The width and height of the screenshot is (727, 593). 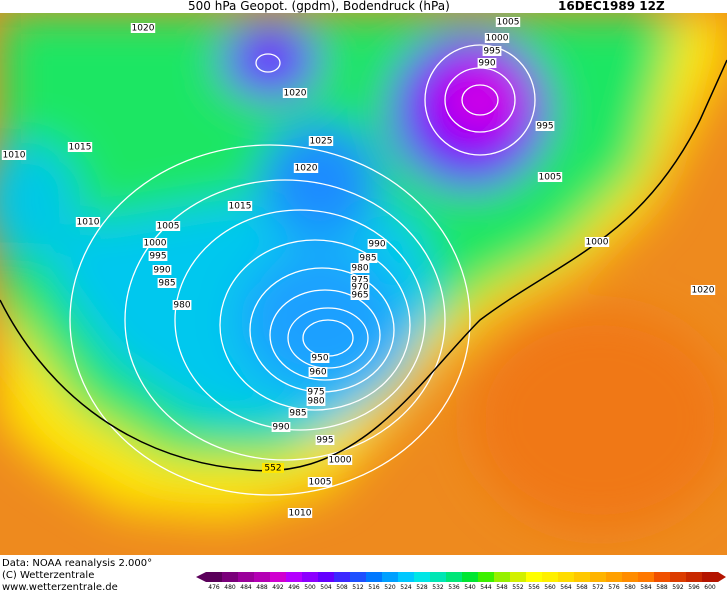 I want to click on data-source: Data: NOAA reanalysis 2.000°, so click(x=77, y=563).